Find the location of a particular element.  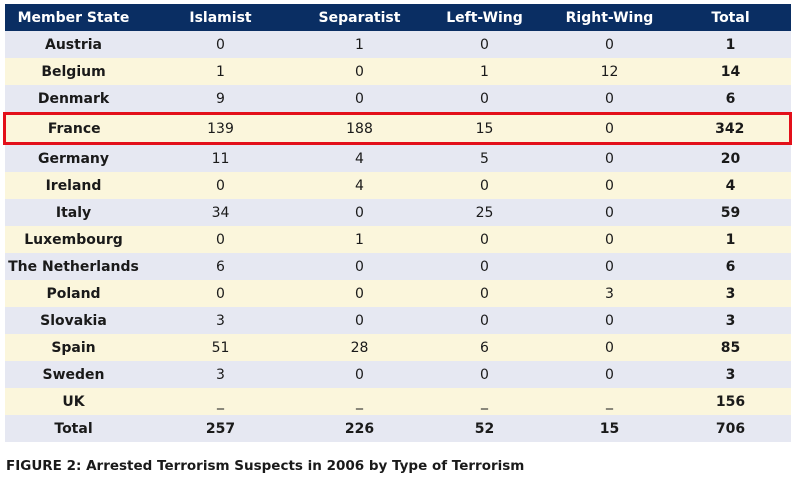

table-row: The Netherlands 6 0 0 0 6 is located at coordinates (397, 266).